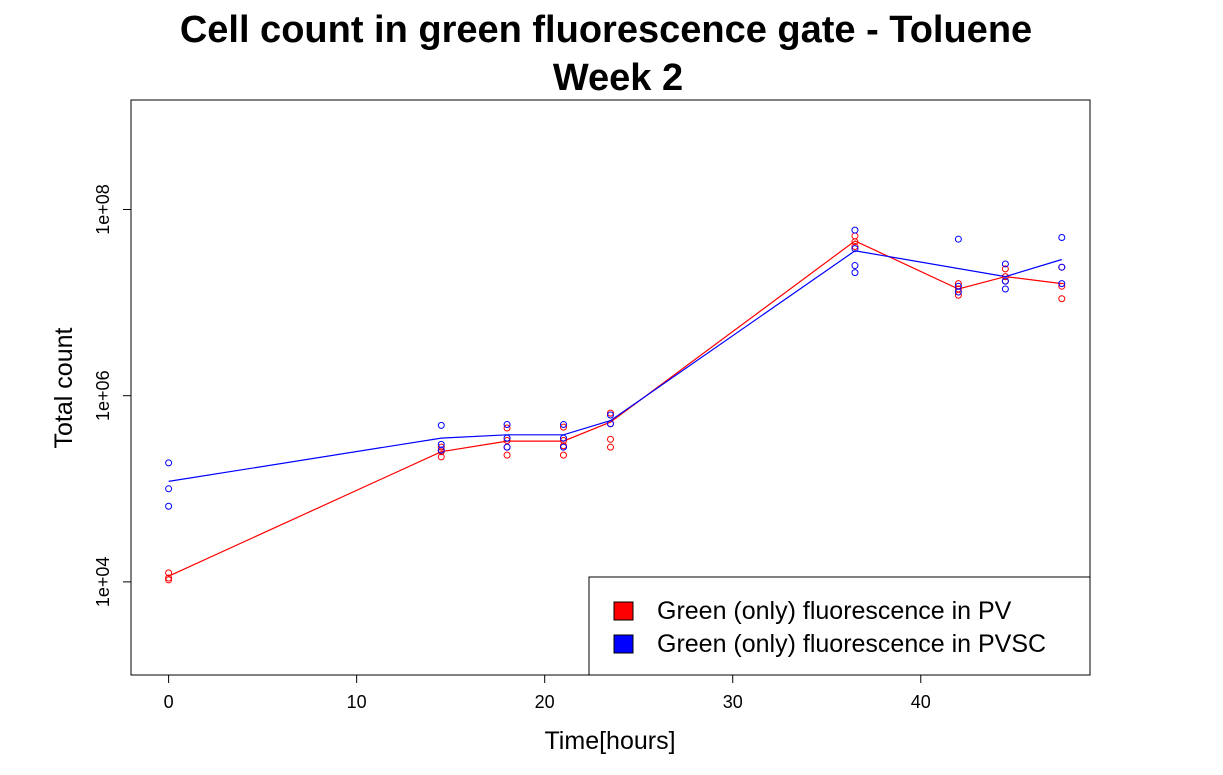  Describe the element at coordinates (357, 702) in the screenshot. I see `x-tick-label: 10` at that location.